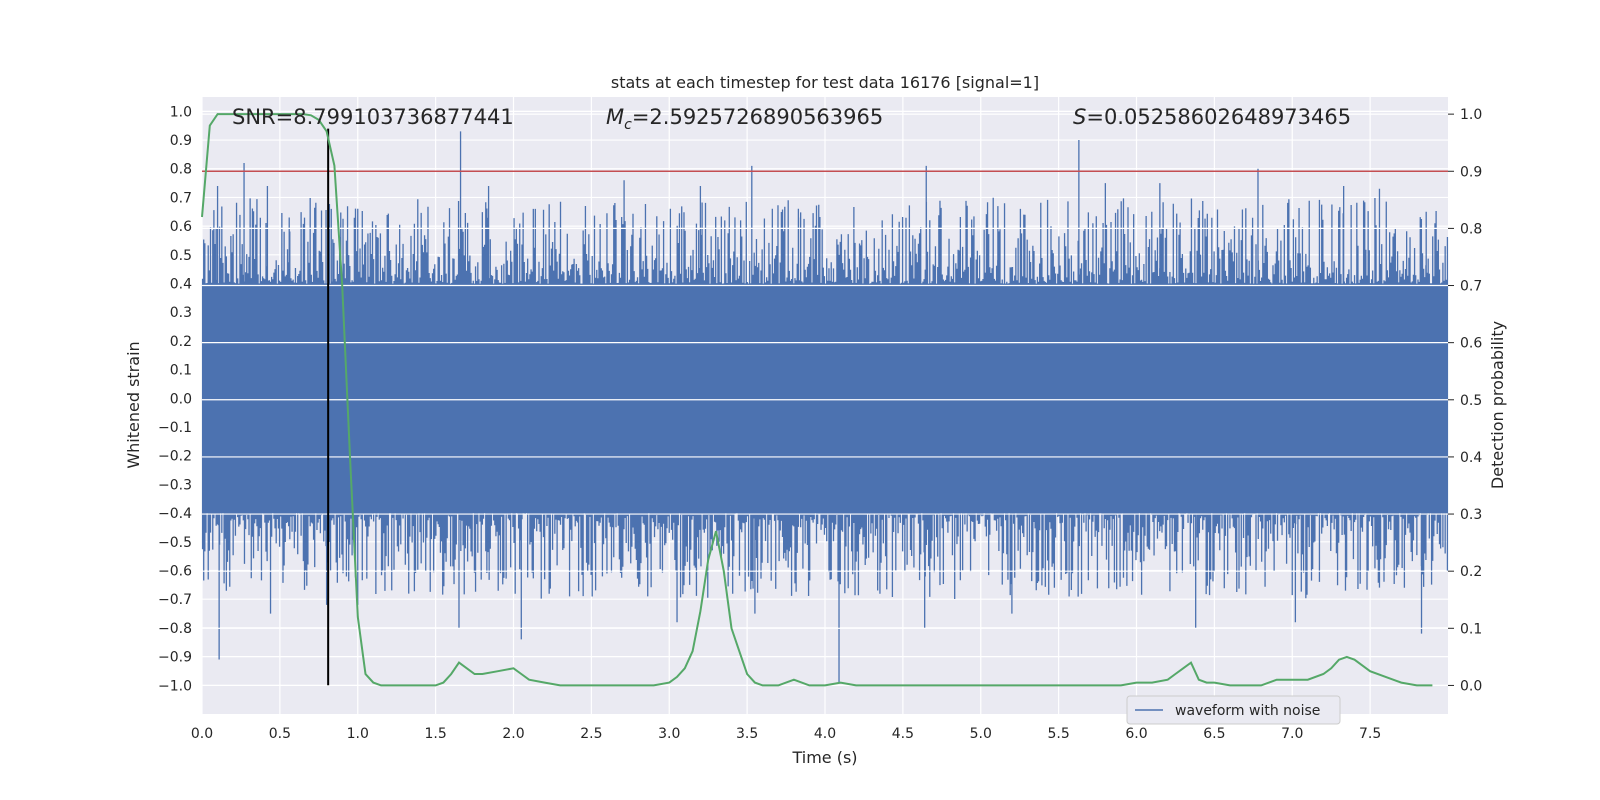 The width and height of the screenshot is (1600, 800). I want to click on x-tick-label: 5.5, so click(1058, 734).